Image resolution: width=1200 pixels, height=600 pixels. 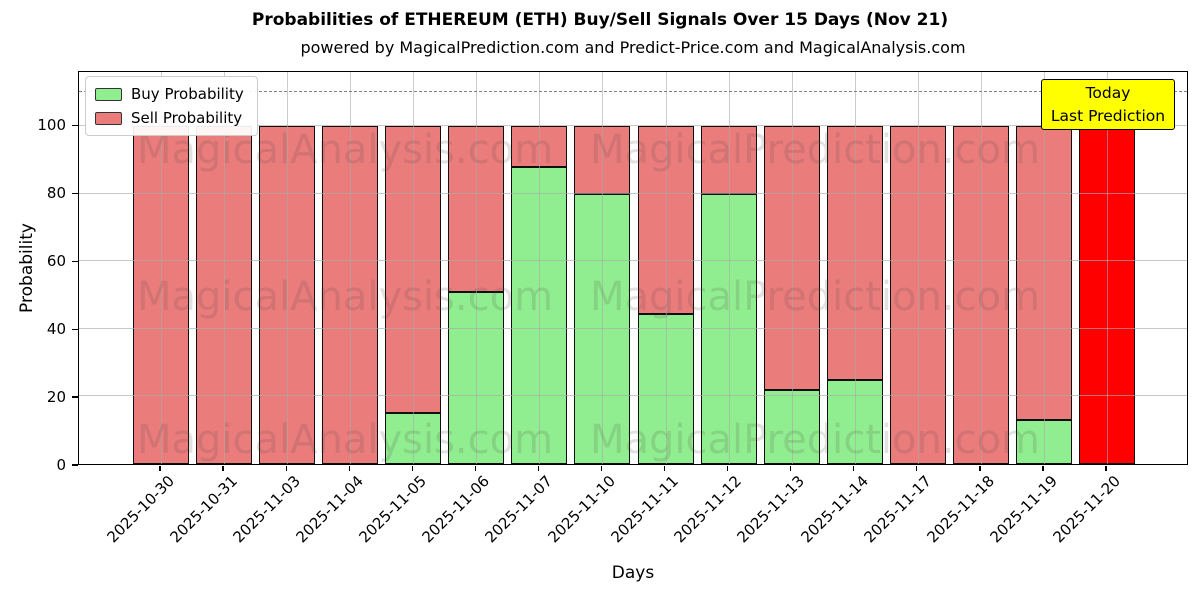 What do you see at coordinates (645, 509) in the screenshot?
I see `x-tick-label: 2025-11-11` at bounding box center [645, 509].